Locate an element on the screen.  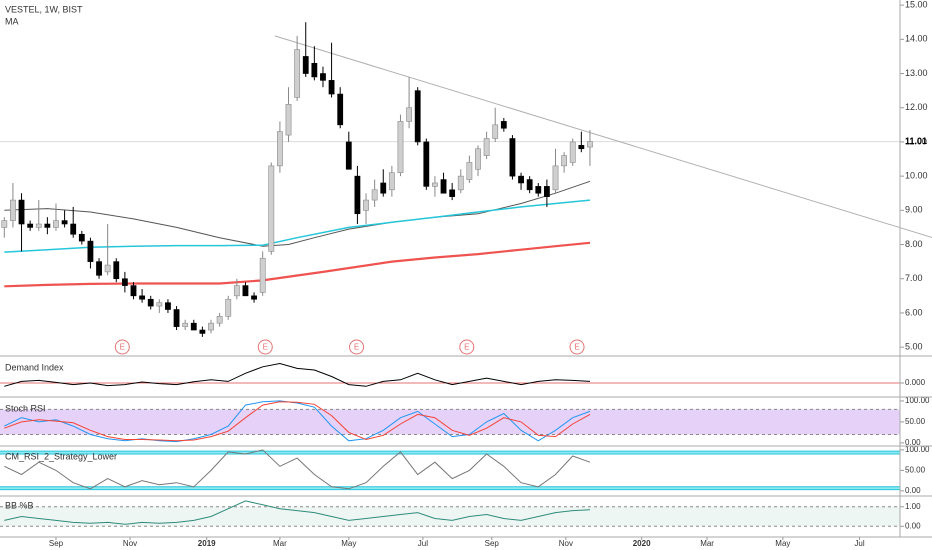
y-tick-label: 8.00 is located at coordinates (914, 244).